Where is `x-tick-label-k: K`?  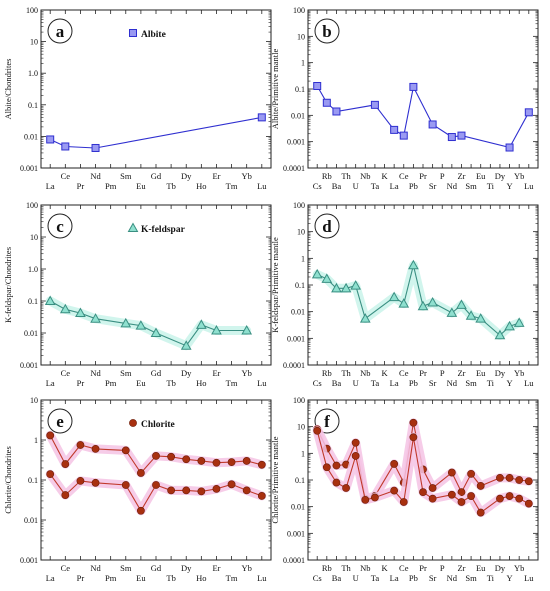 x-tick-label-k: K is located at coordinates (384, 568).